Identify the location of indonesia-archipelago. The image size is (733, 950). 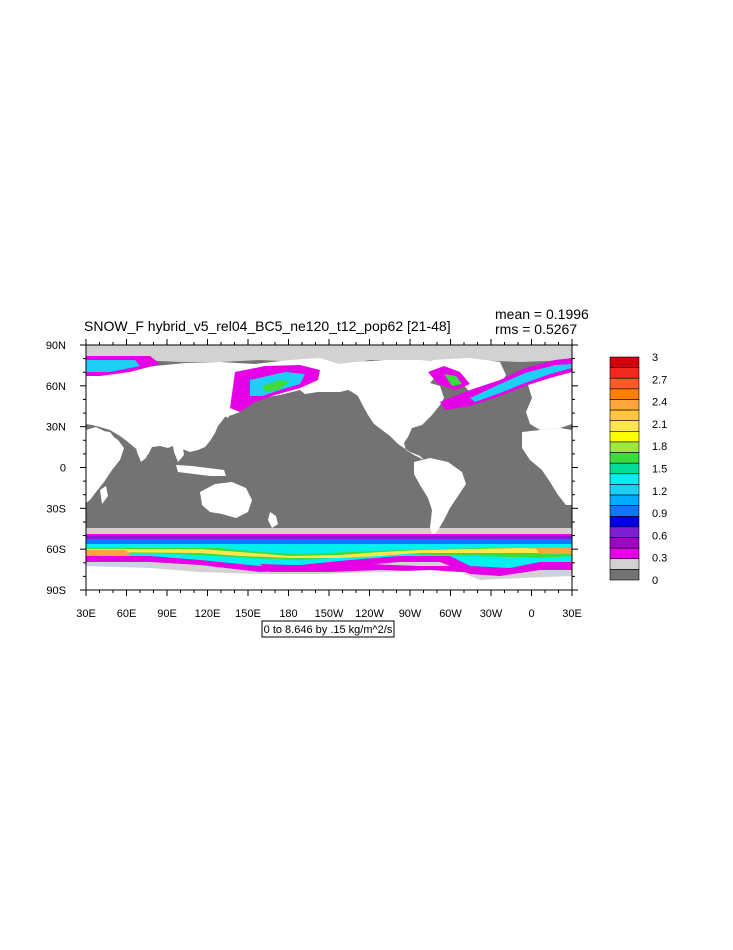
(201, 470).